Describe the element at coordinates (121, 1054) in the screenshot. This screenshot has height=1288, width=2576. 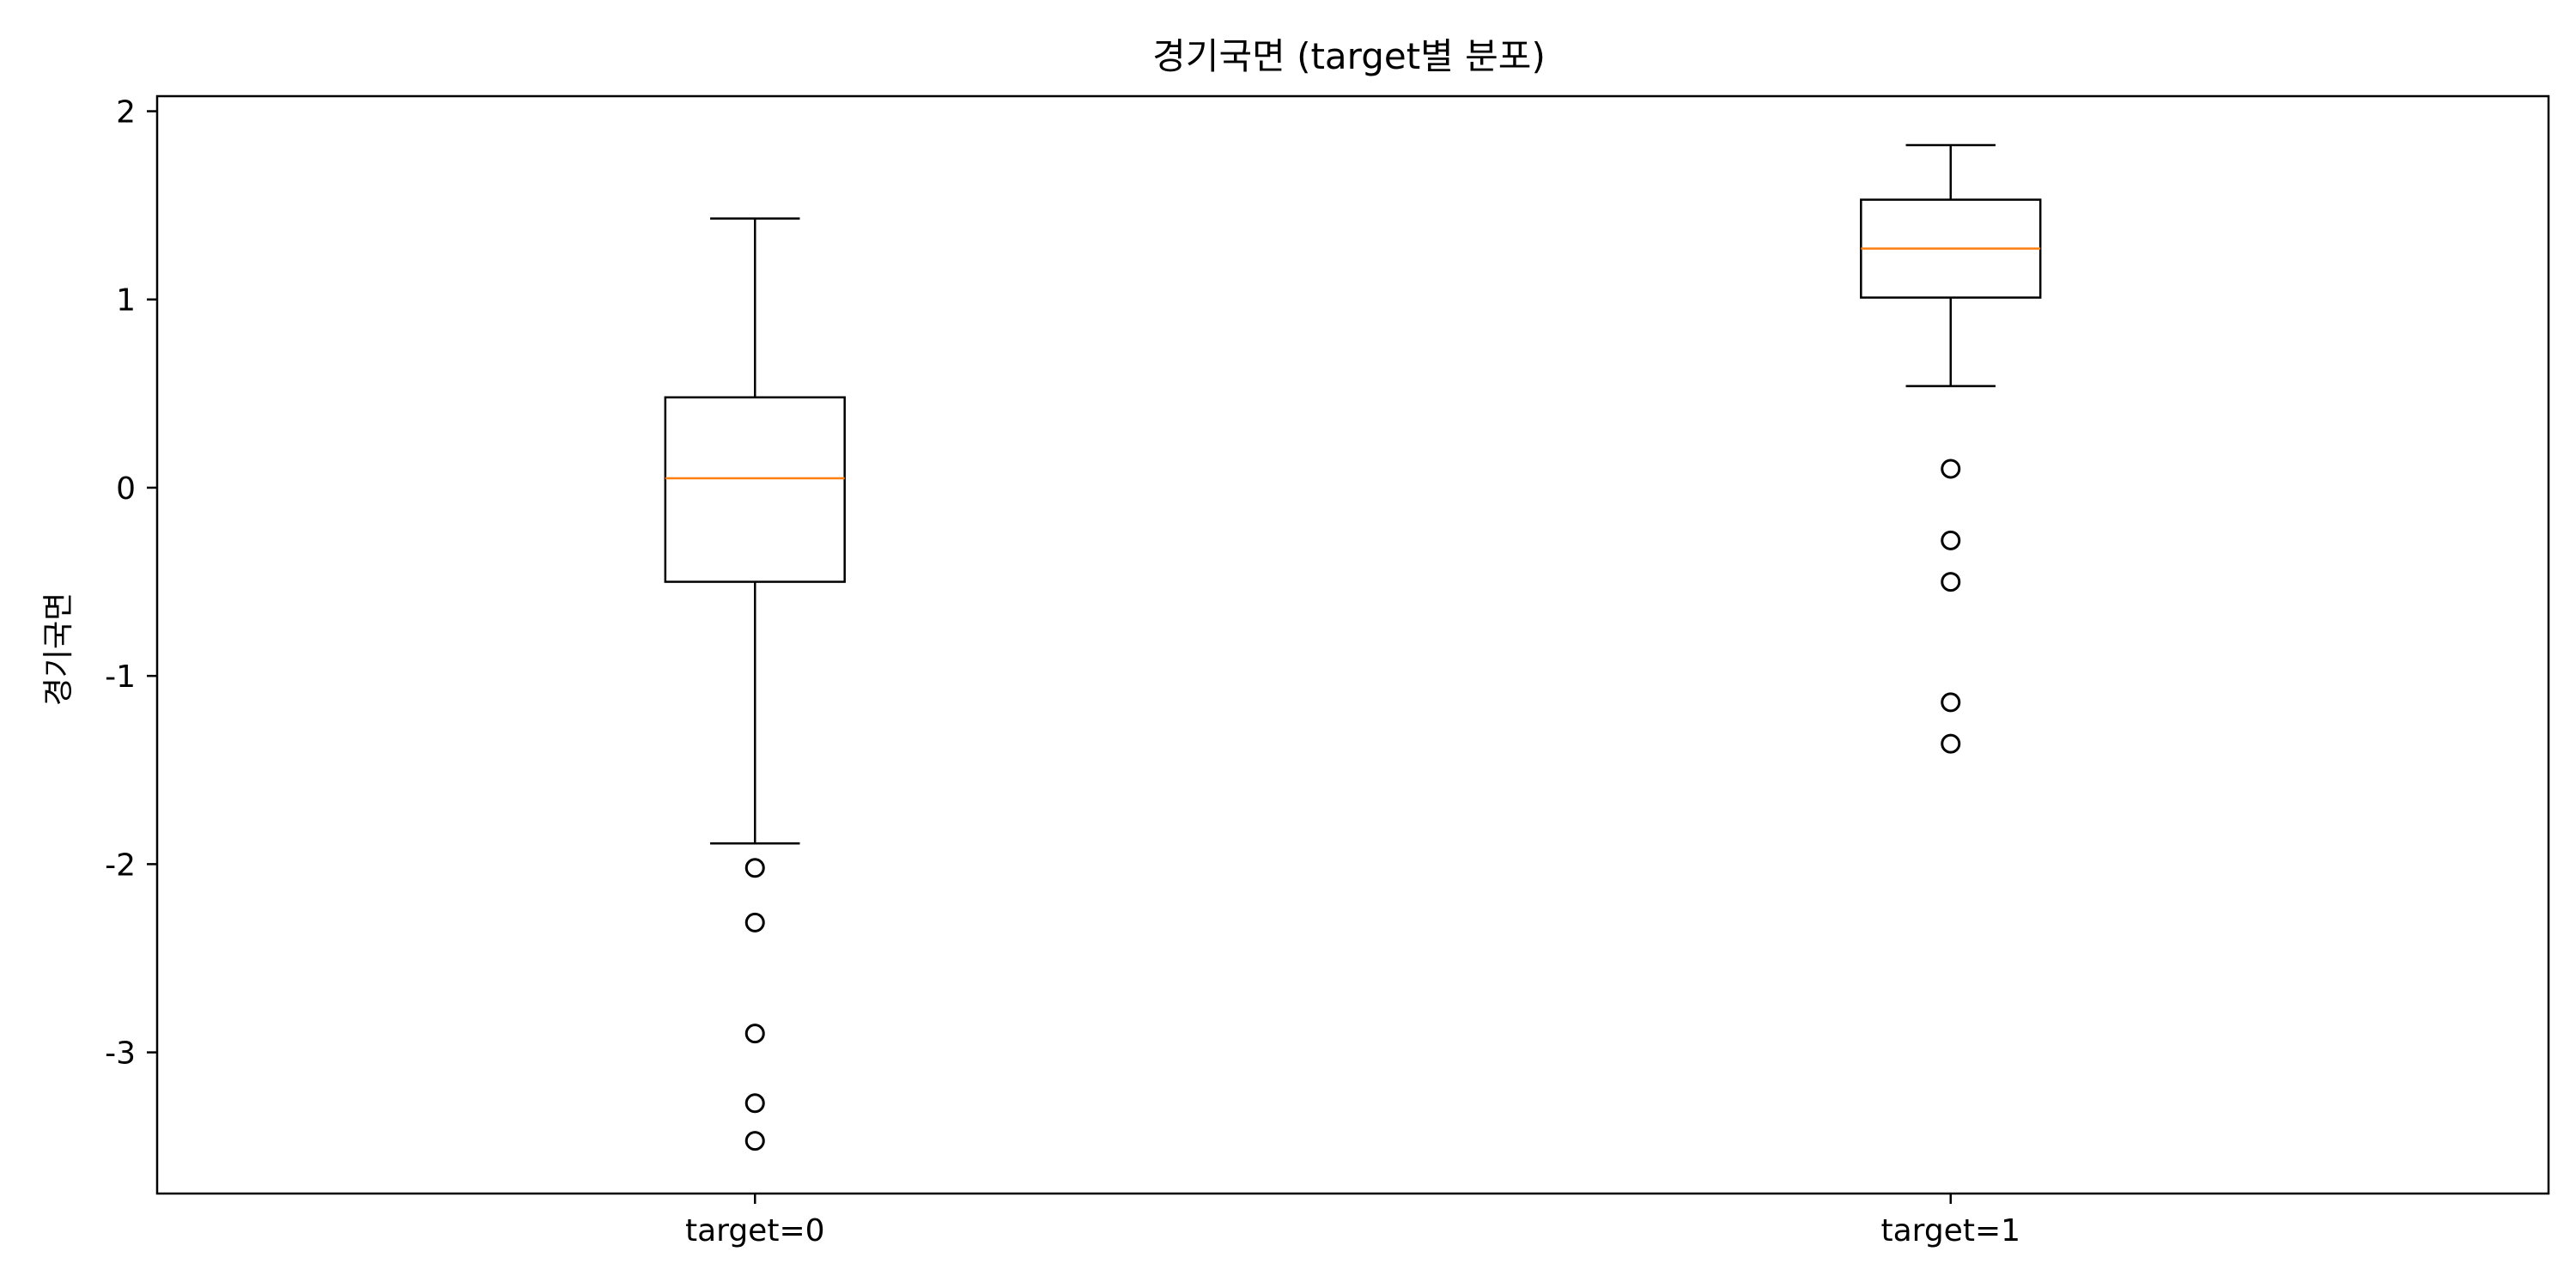
I see `y-tick-label: -3` at that location.